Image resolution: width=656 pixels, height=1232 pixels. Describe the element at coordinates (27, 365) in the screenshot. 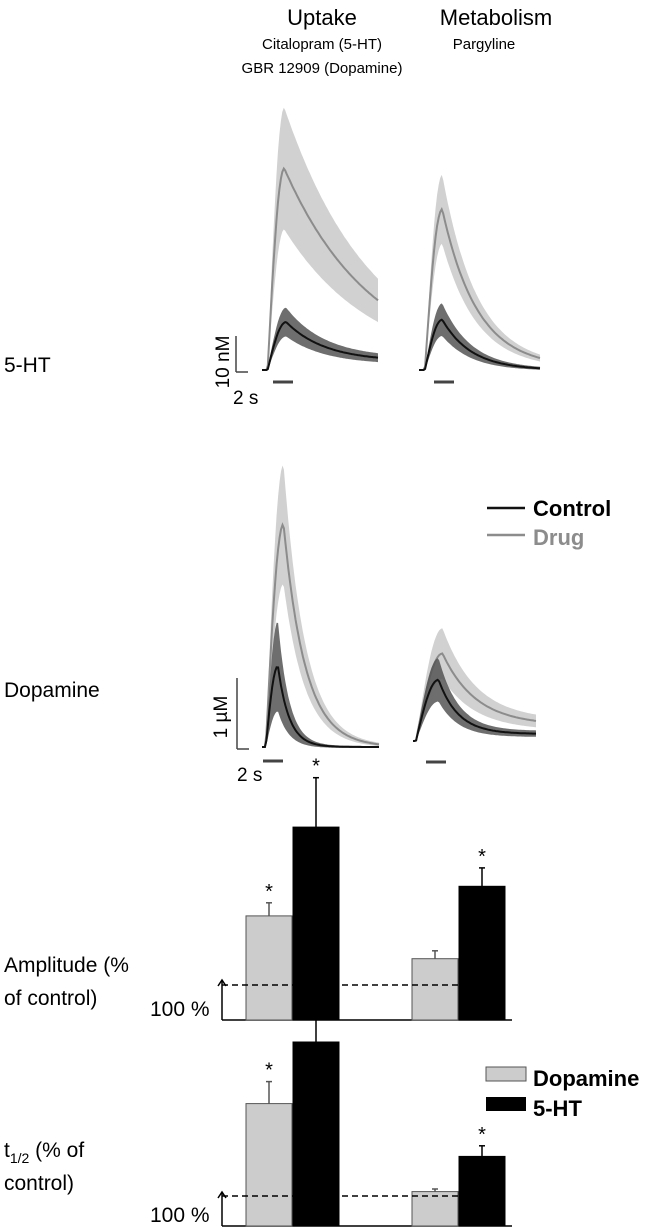

I see `row-label-5ht: 5-HT` at that location.